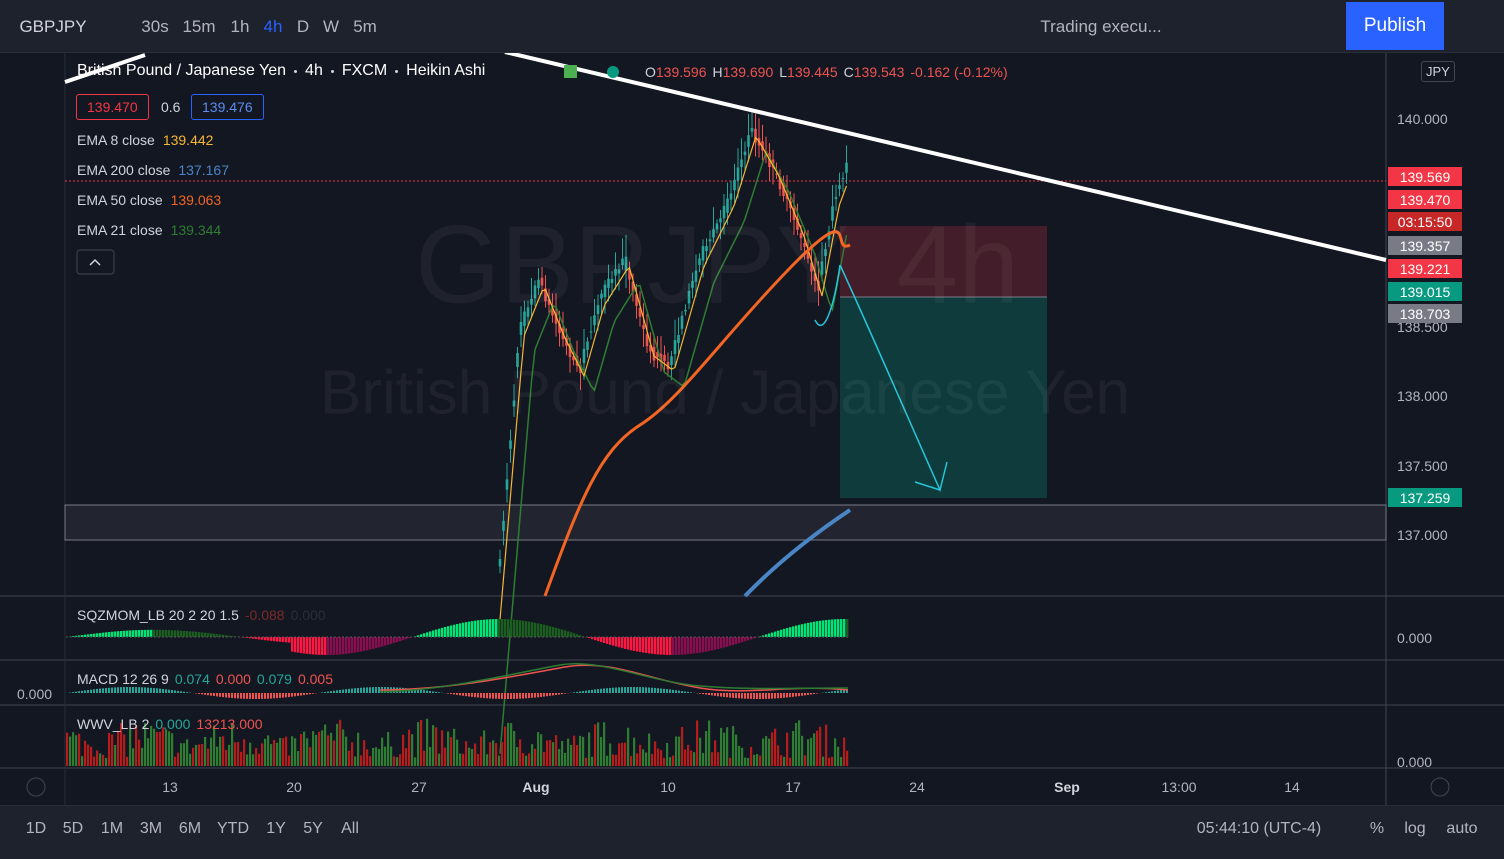 This screenshot has width=1504, height=859. Describe the element at coordinates (233, 829) in the screenshot. I see `range-button: YTD` at that location.